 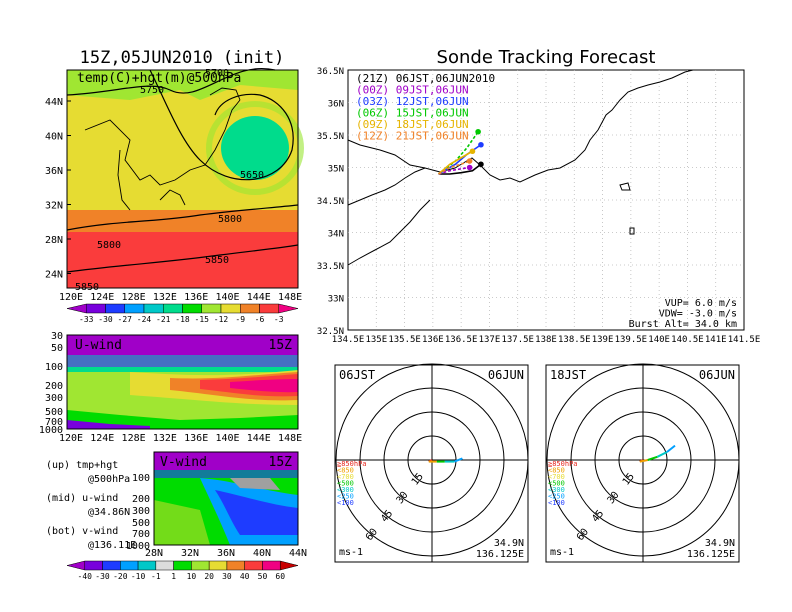 What do you see at coordinates (138, 546) in the screenshot?
I see `v-wind-ptick-label: 1000` at bounding box center [138, 546].